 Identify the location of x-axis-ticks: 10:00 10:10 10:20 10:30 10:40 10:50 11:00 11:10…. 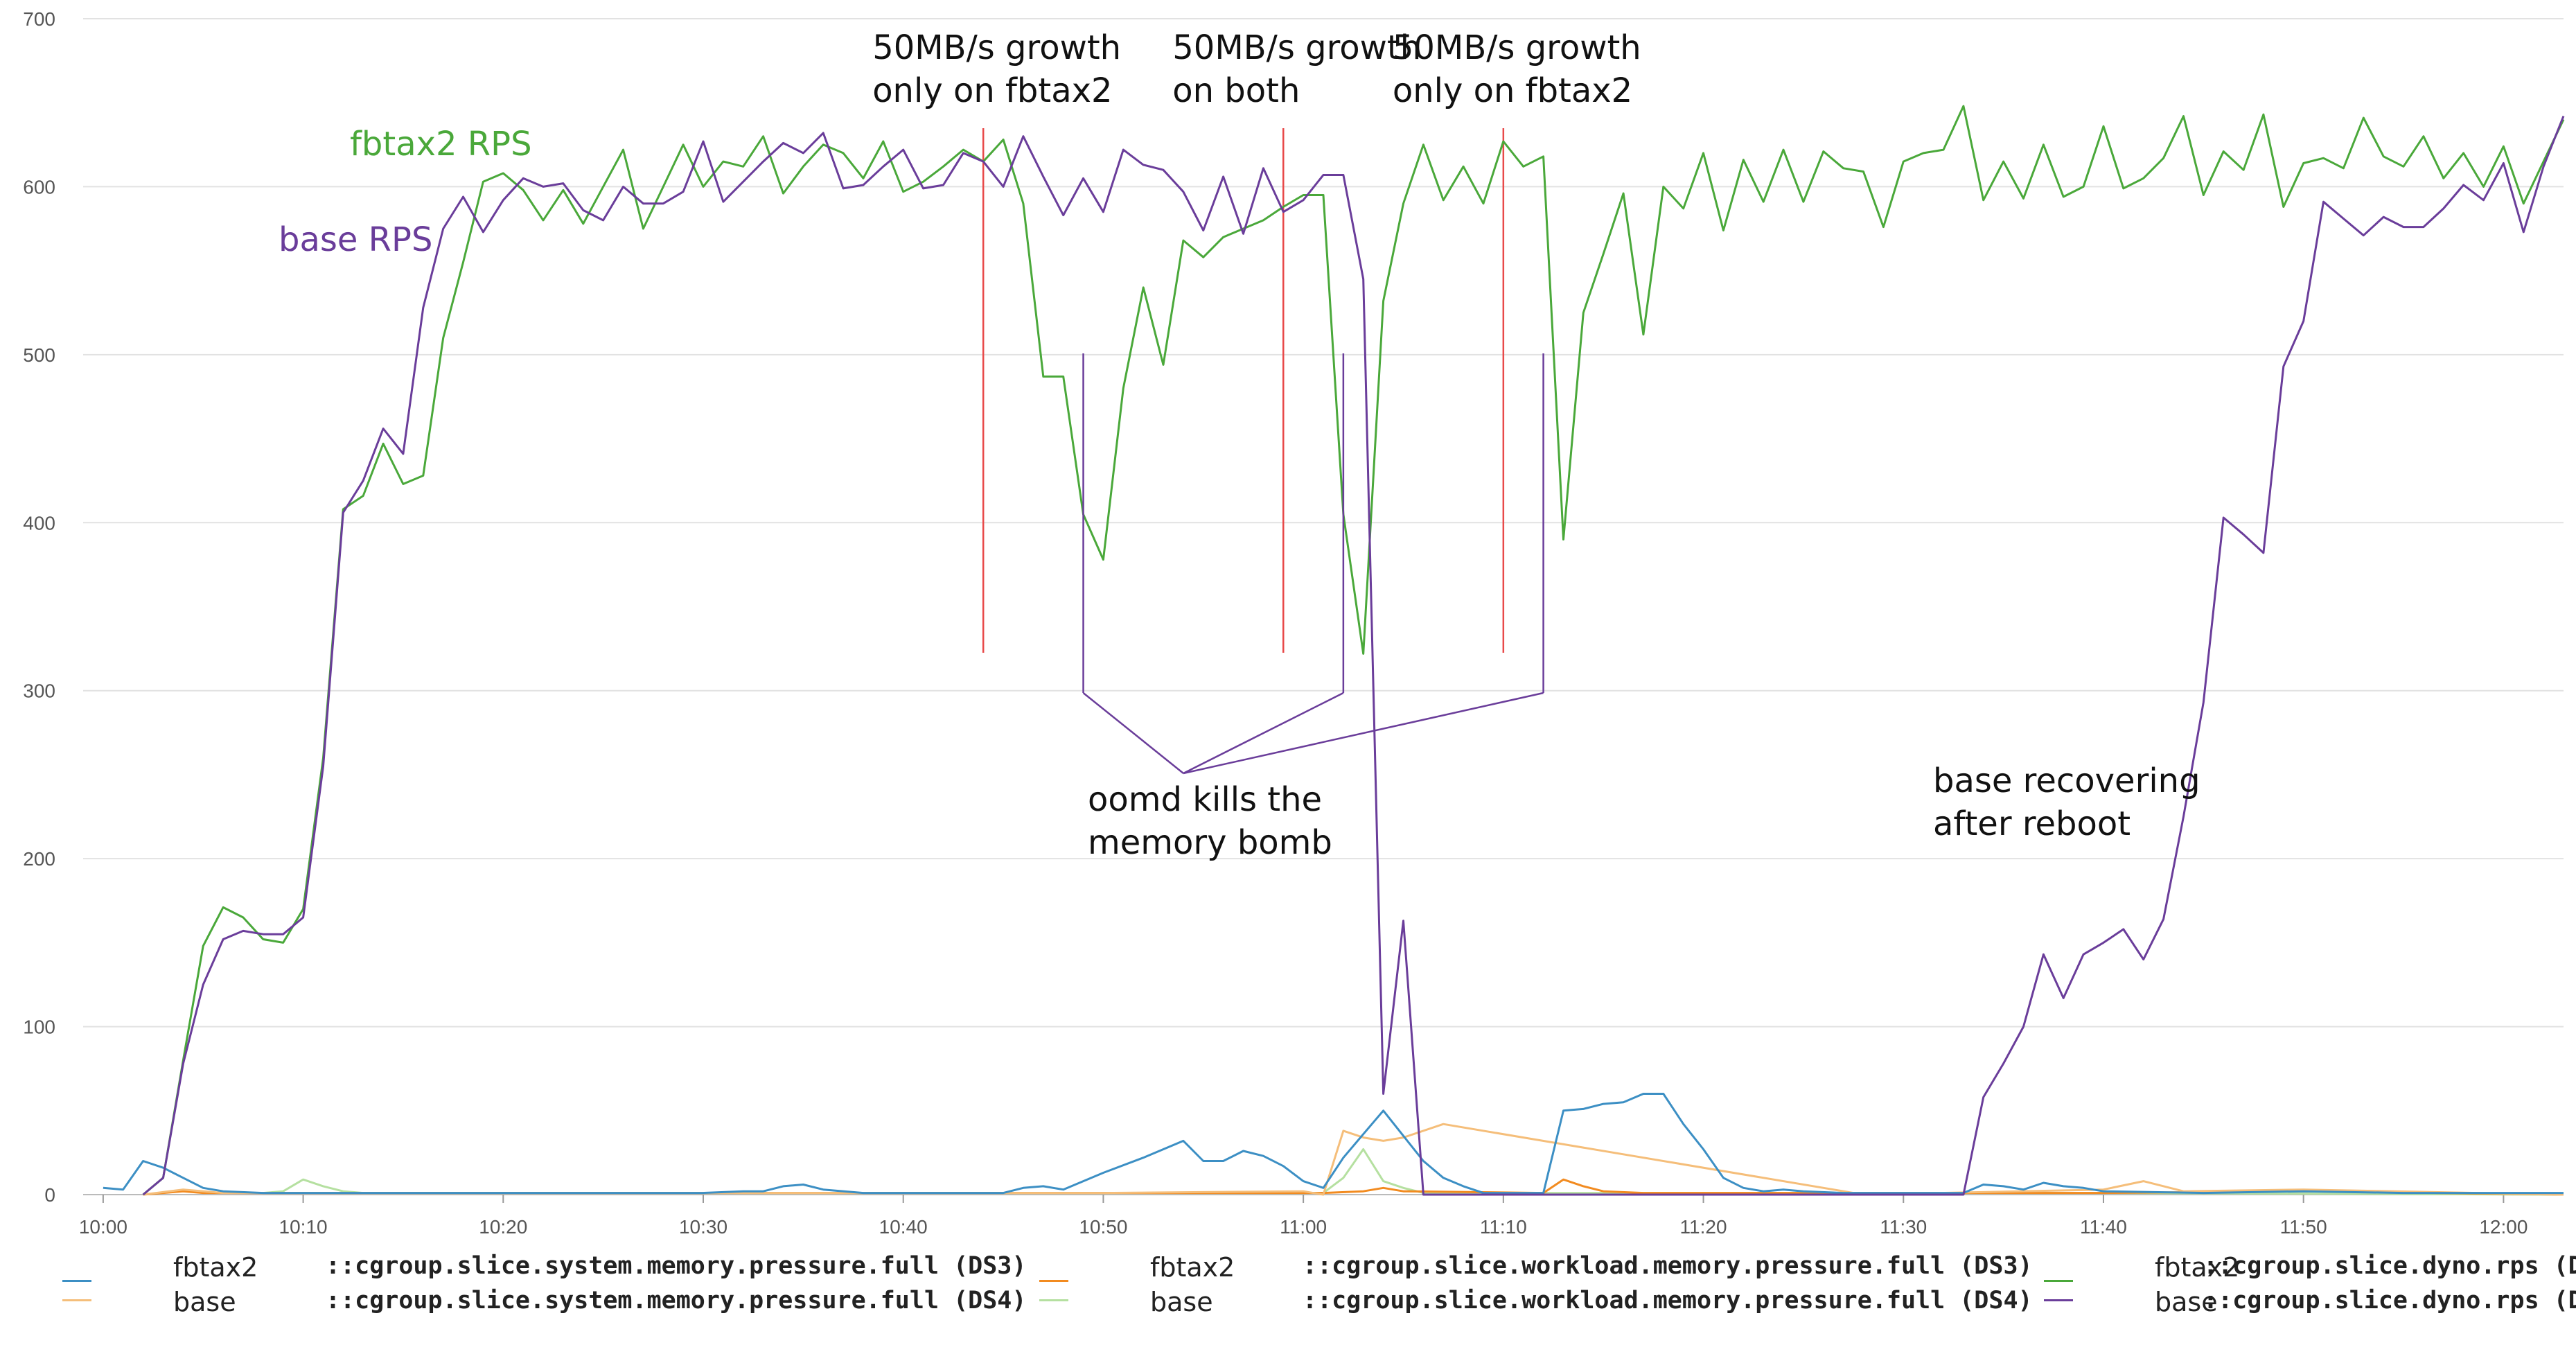
(1303, 1216).